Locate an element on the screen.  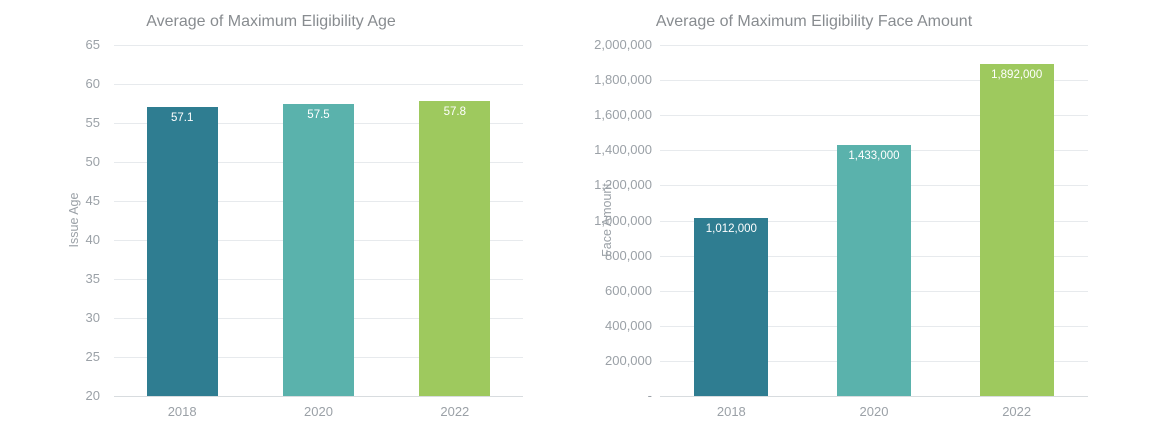
y-axis-tick-label: 35 is located at coordinates (92, 278).